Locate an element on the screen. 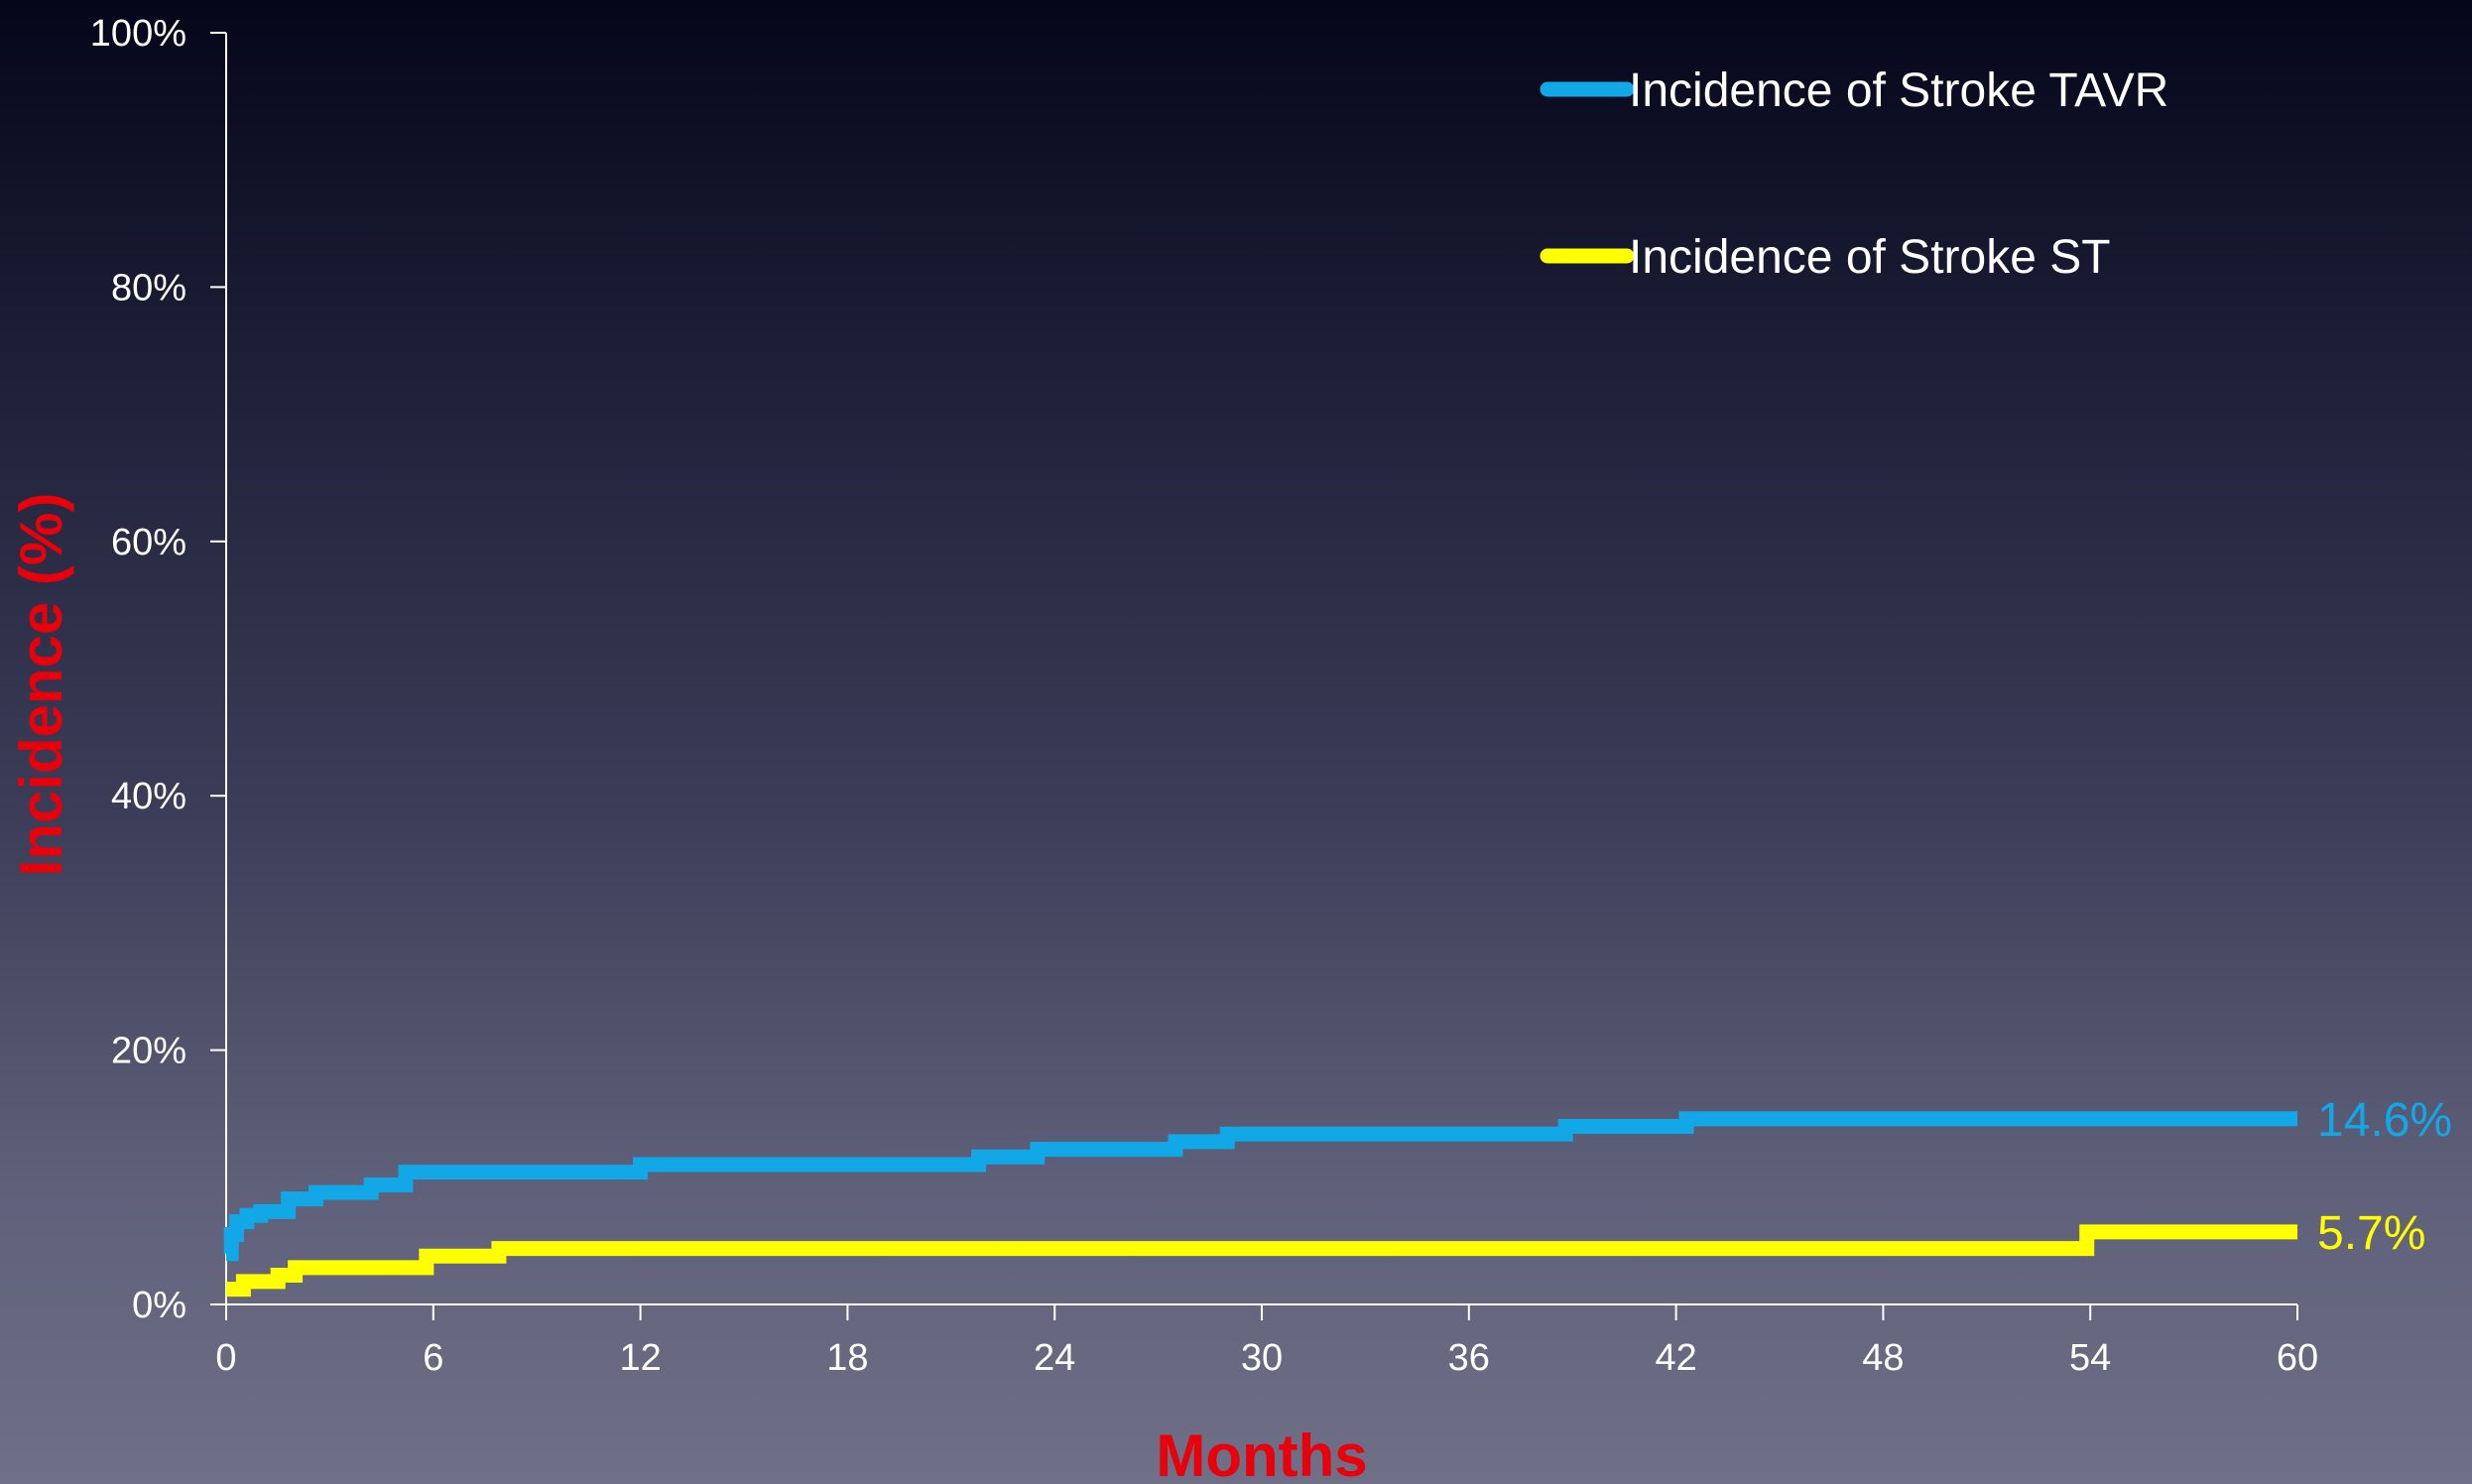 The height and width of the screenshot is (1484, 2472). x-axis-title: Months is located at coordinates (1261, 1453).